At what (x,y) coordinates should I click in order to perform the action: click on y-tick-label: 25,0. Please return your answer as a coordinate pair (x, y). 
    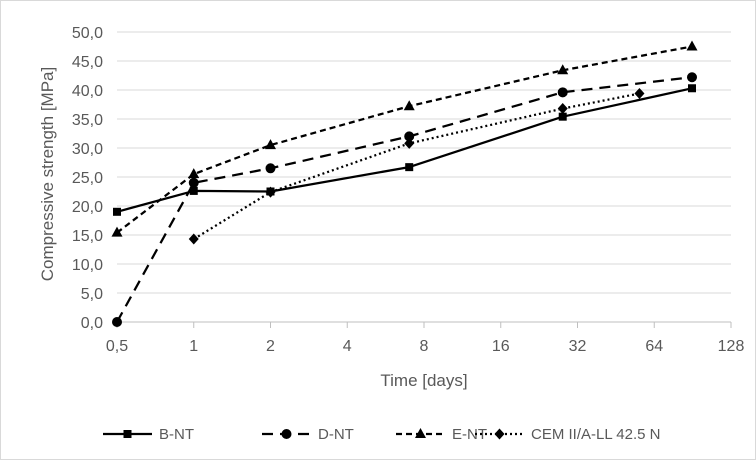
    Looking at the image, I should click on (87, 178).